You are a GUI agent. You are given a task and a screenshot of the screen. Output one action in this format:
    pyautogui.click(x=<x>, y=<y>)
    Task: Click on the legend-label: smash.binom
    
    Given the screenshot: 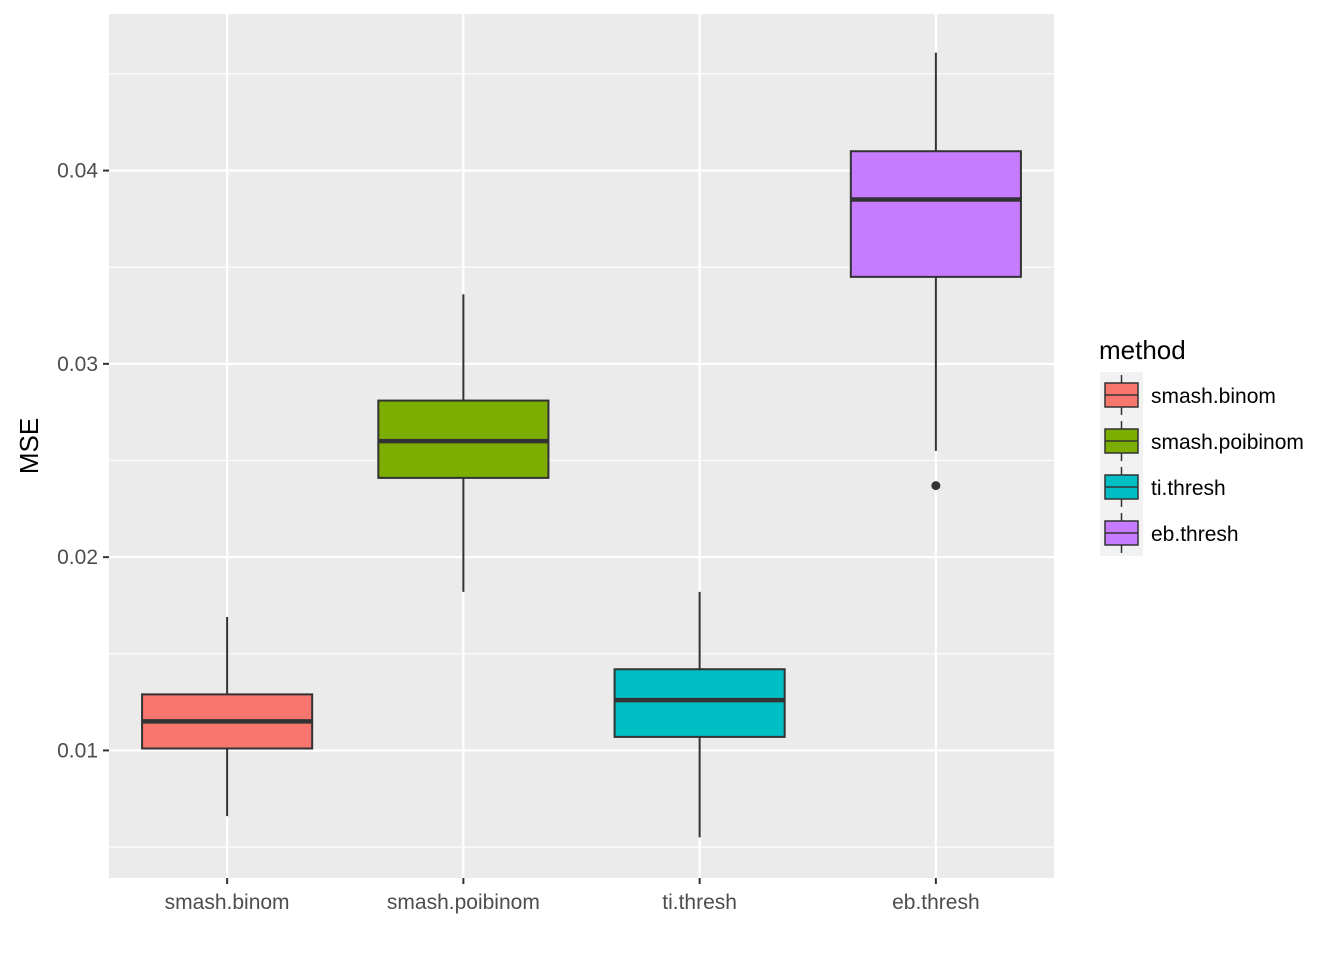 What is the action you would take?
    pyautogui.click(x=1213, y=396)
    